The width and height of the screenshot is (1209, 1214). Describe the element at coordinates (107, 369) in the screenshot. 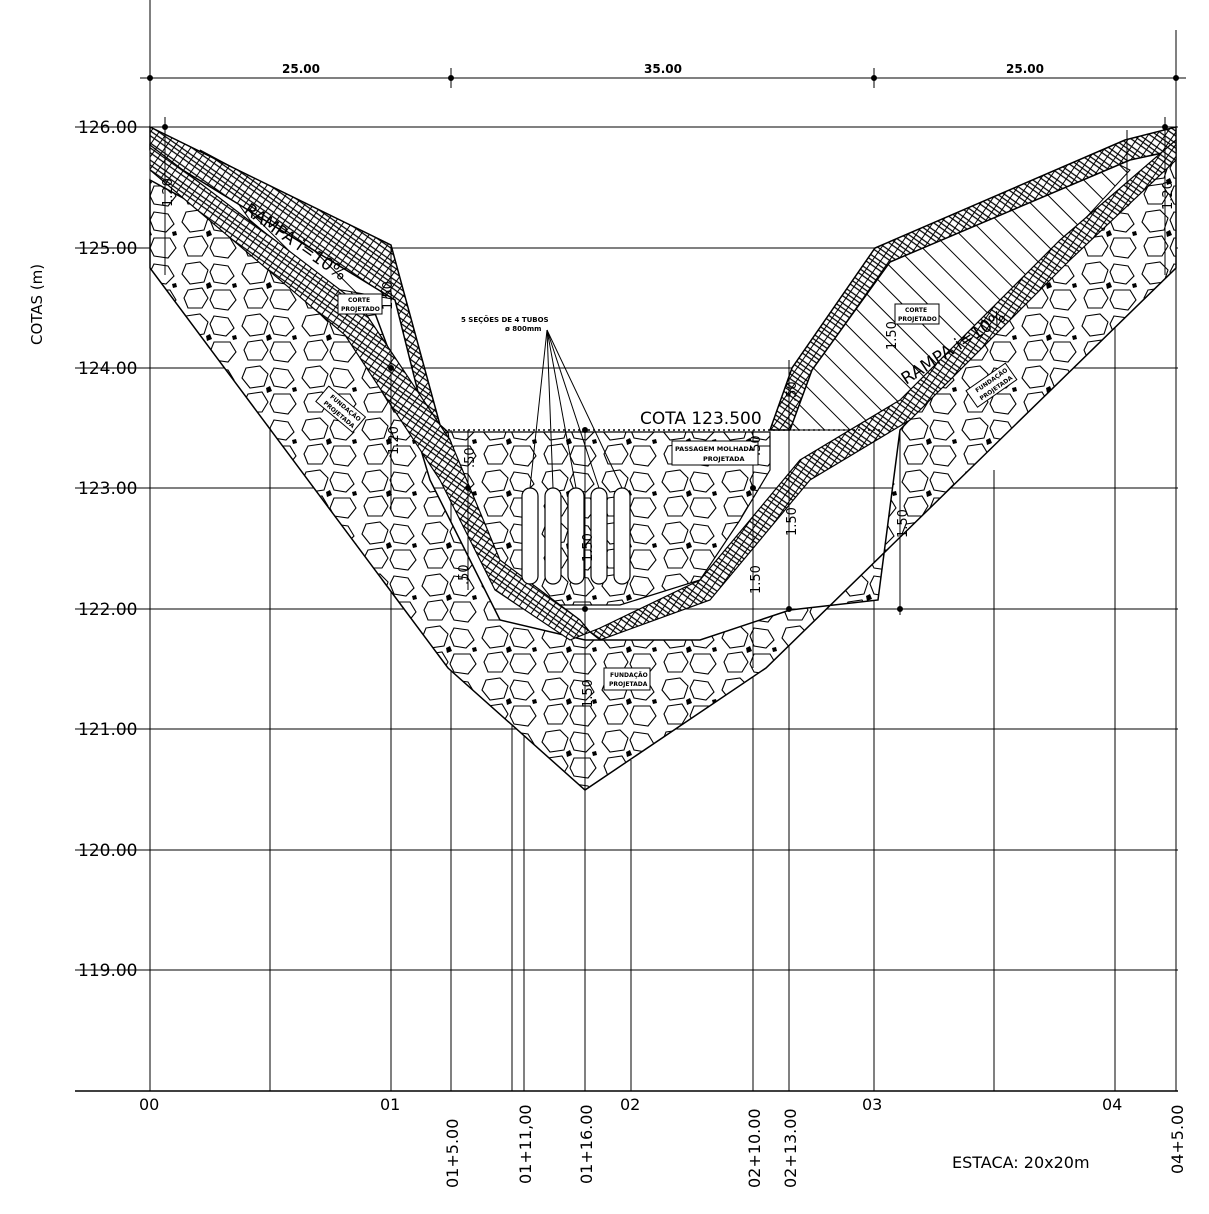

I see `elevation-label: 124.00` at that location.